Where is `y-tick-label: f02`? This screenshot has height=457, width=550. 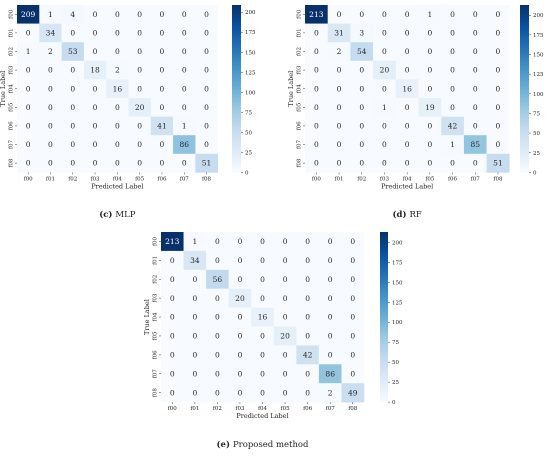 y-tick-label: f02 is located at coordinates (300, 51).